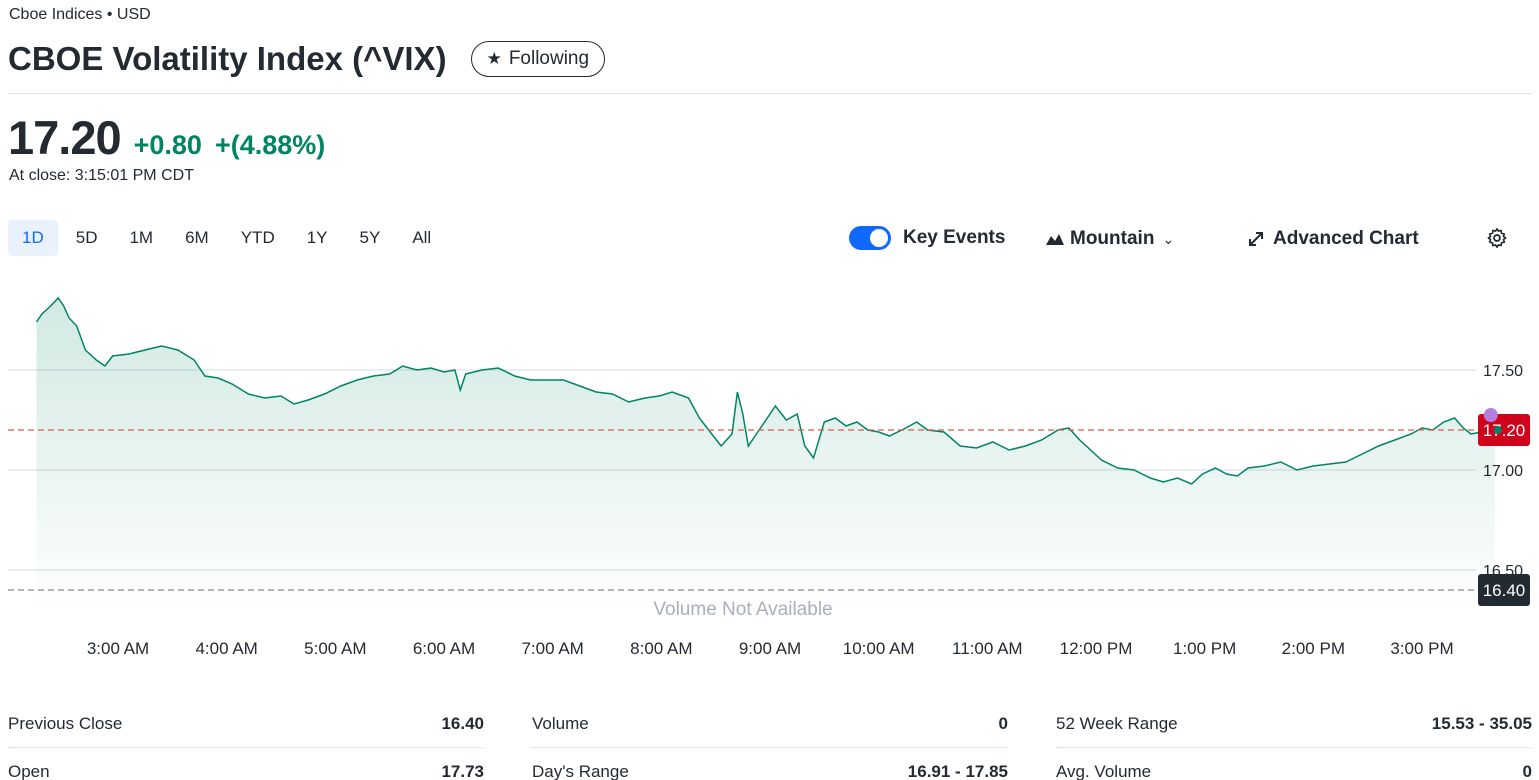 This screenshot has height=780, width=1539. I want to click on range-tabs: 1D 5D 1M 6M YTD 1Y 5Y All, so click(228, 238).